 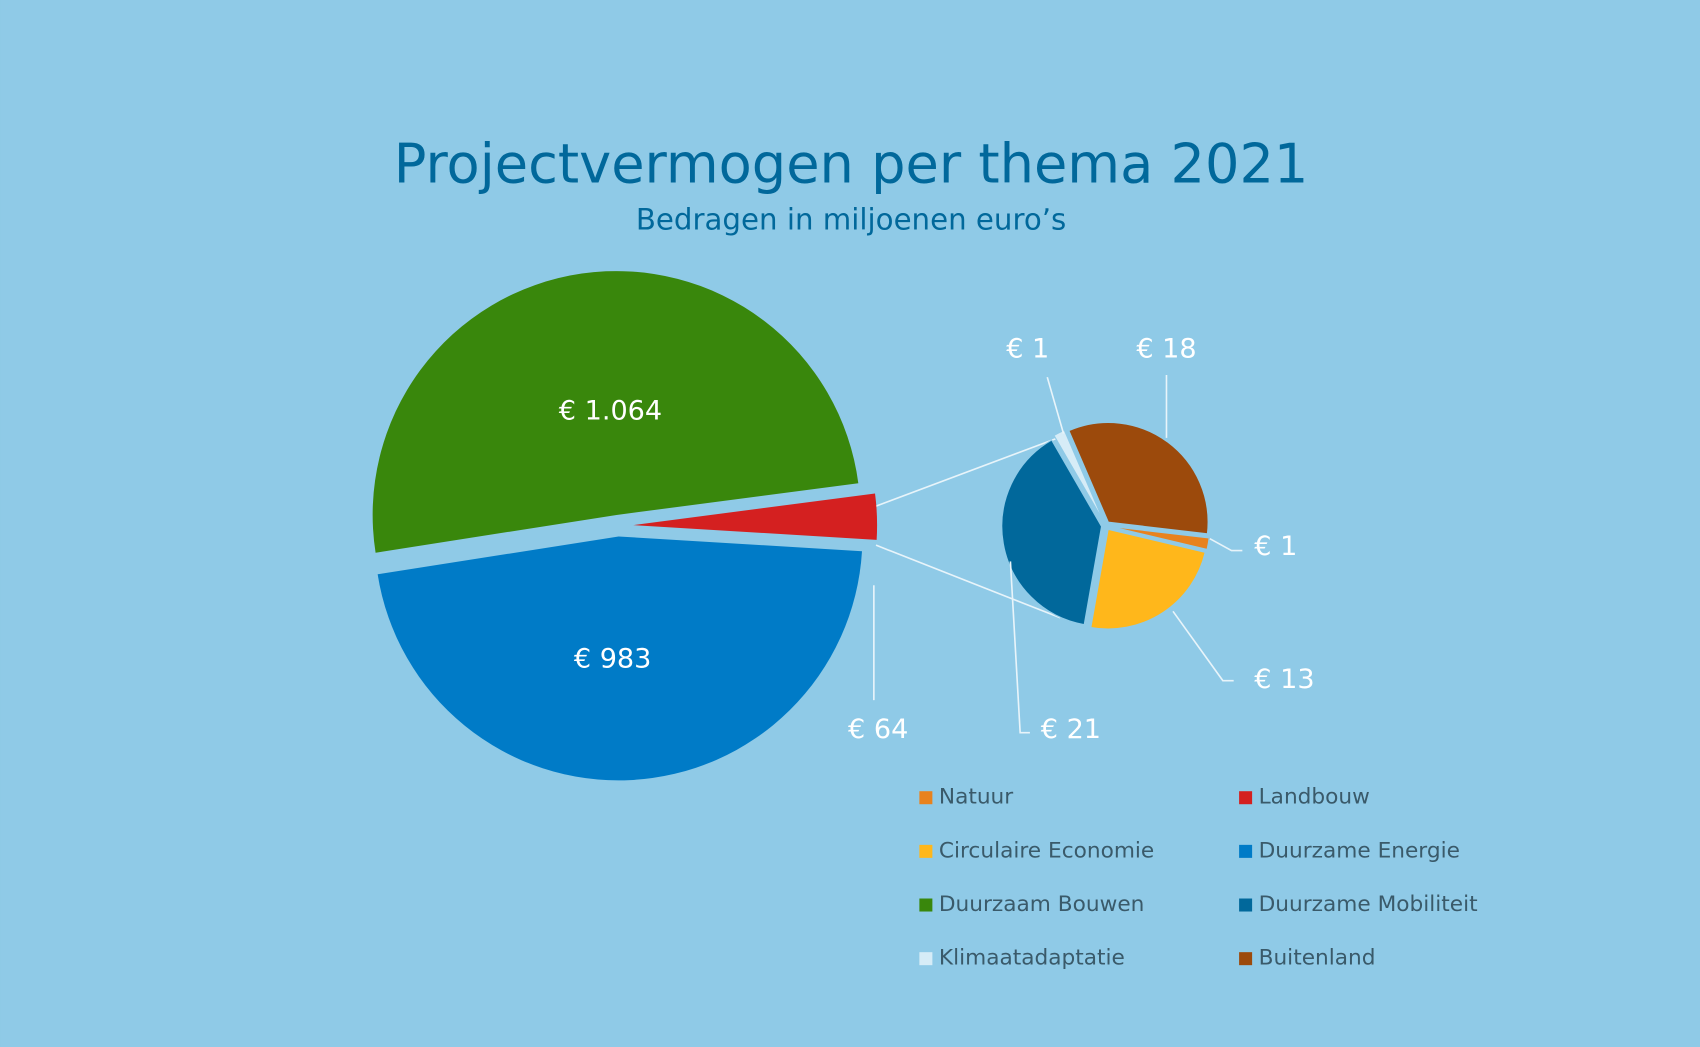 I want to click on legend-label: Duurzaam Bouwen, so click(x=1042, y=904).